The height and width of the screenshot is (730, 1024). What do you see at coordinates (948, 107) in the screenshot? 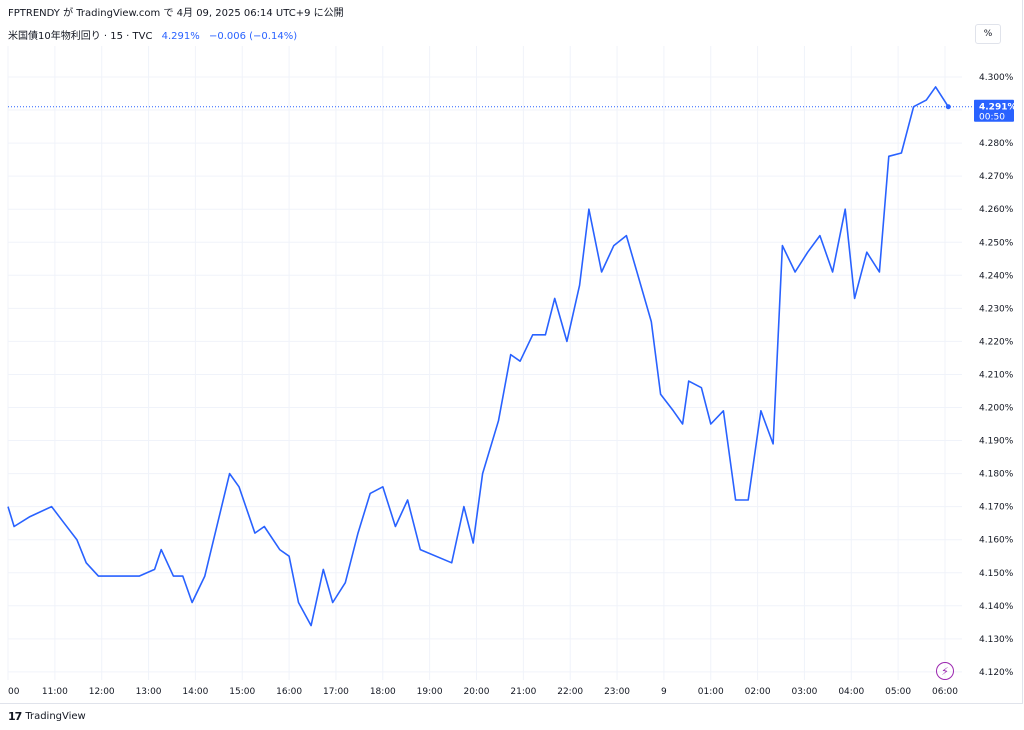
I see `last-price-dot` at bounding box center [948, 107].